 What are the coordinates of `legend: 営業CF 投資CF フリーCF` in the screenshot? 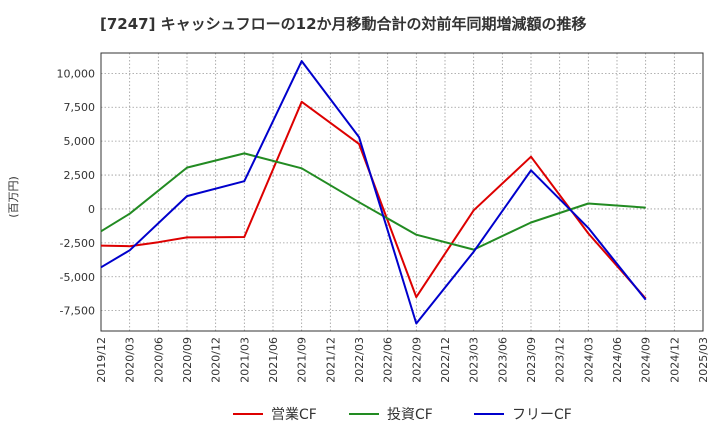 It's located at (402, 415).